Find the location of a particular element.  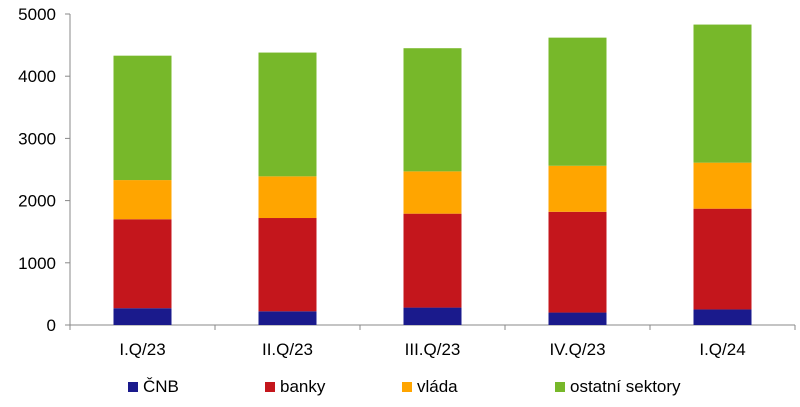

legend-item: vláda is located at coordinates (430, 386).